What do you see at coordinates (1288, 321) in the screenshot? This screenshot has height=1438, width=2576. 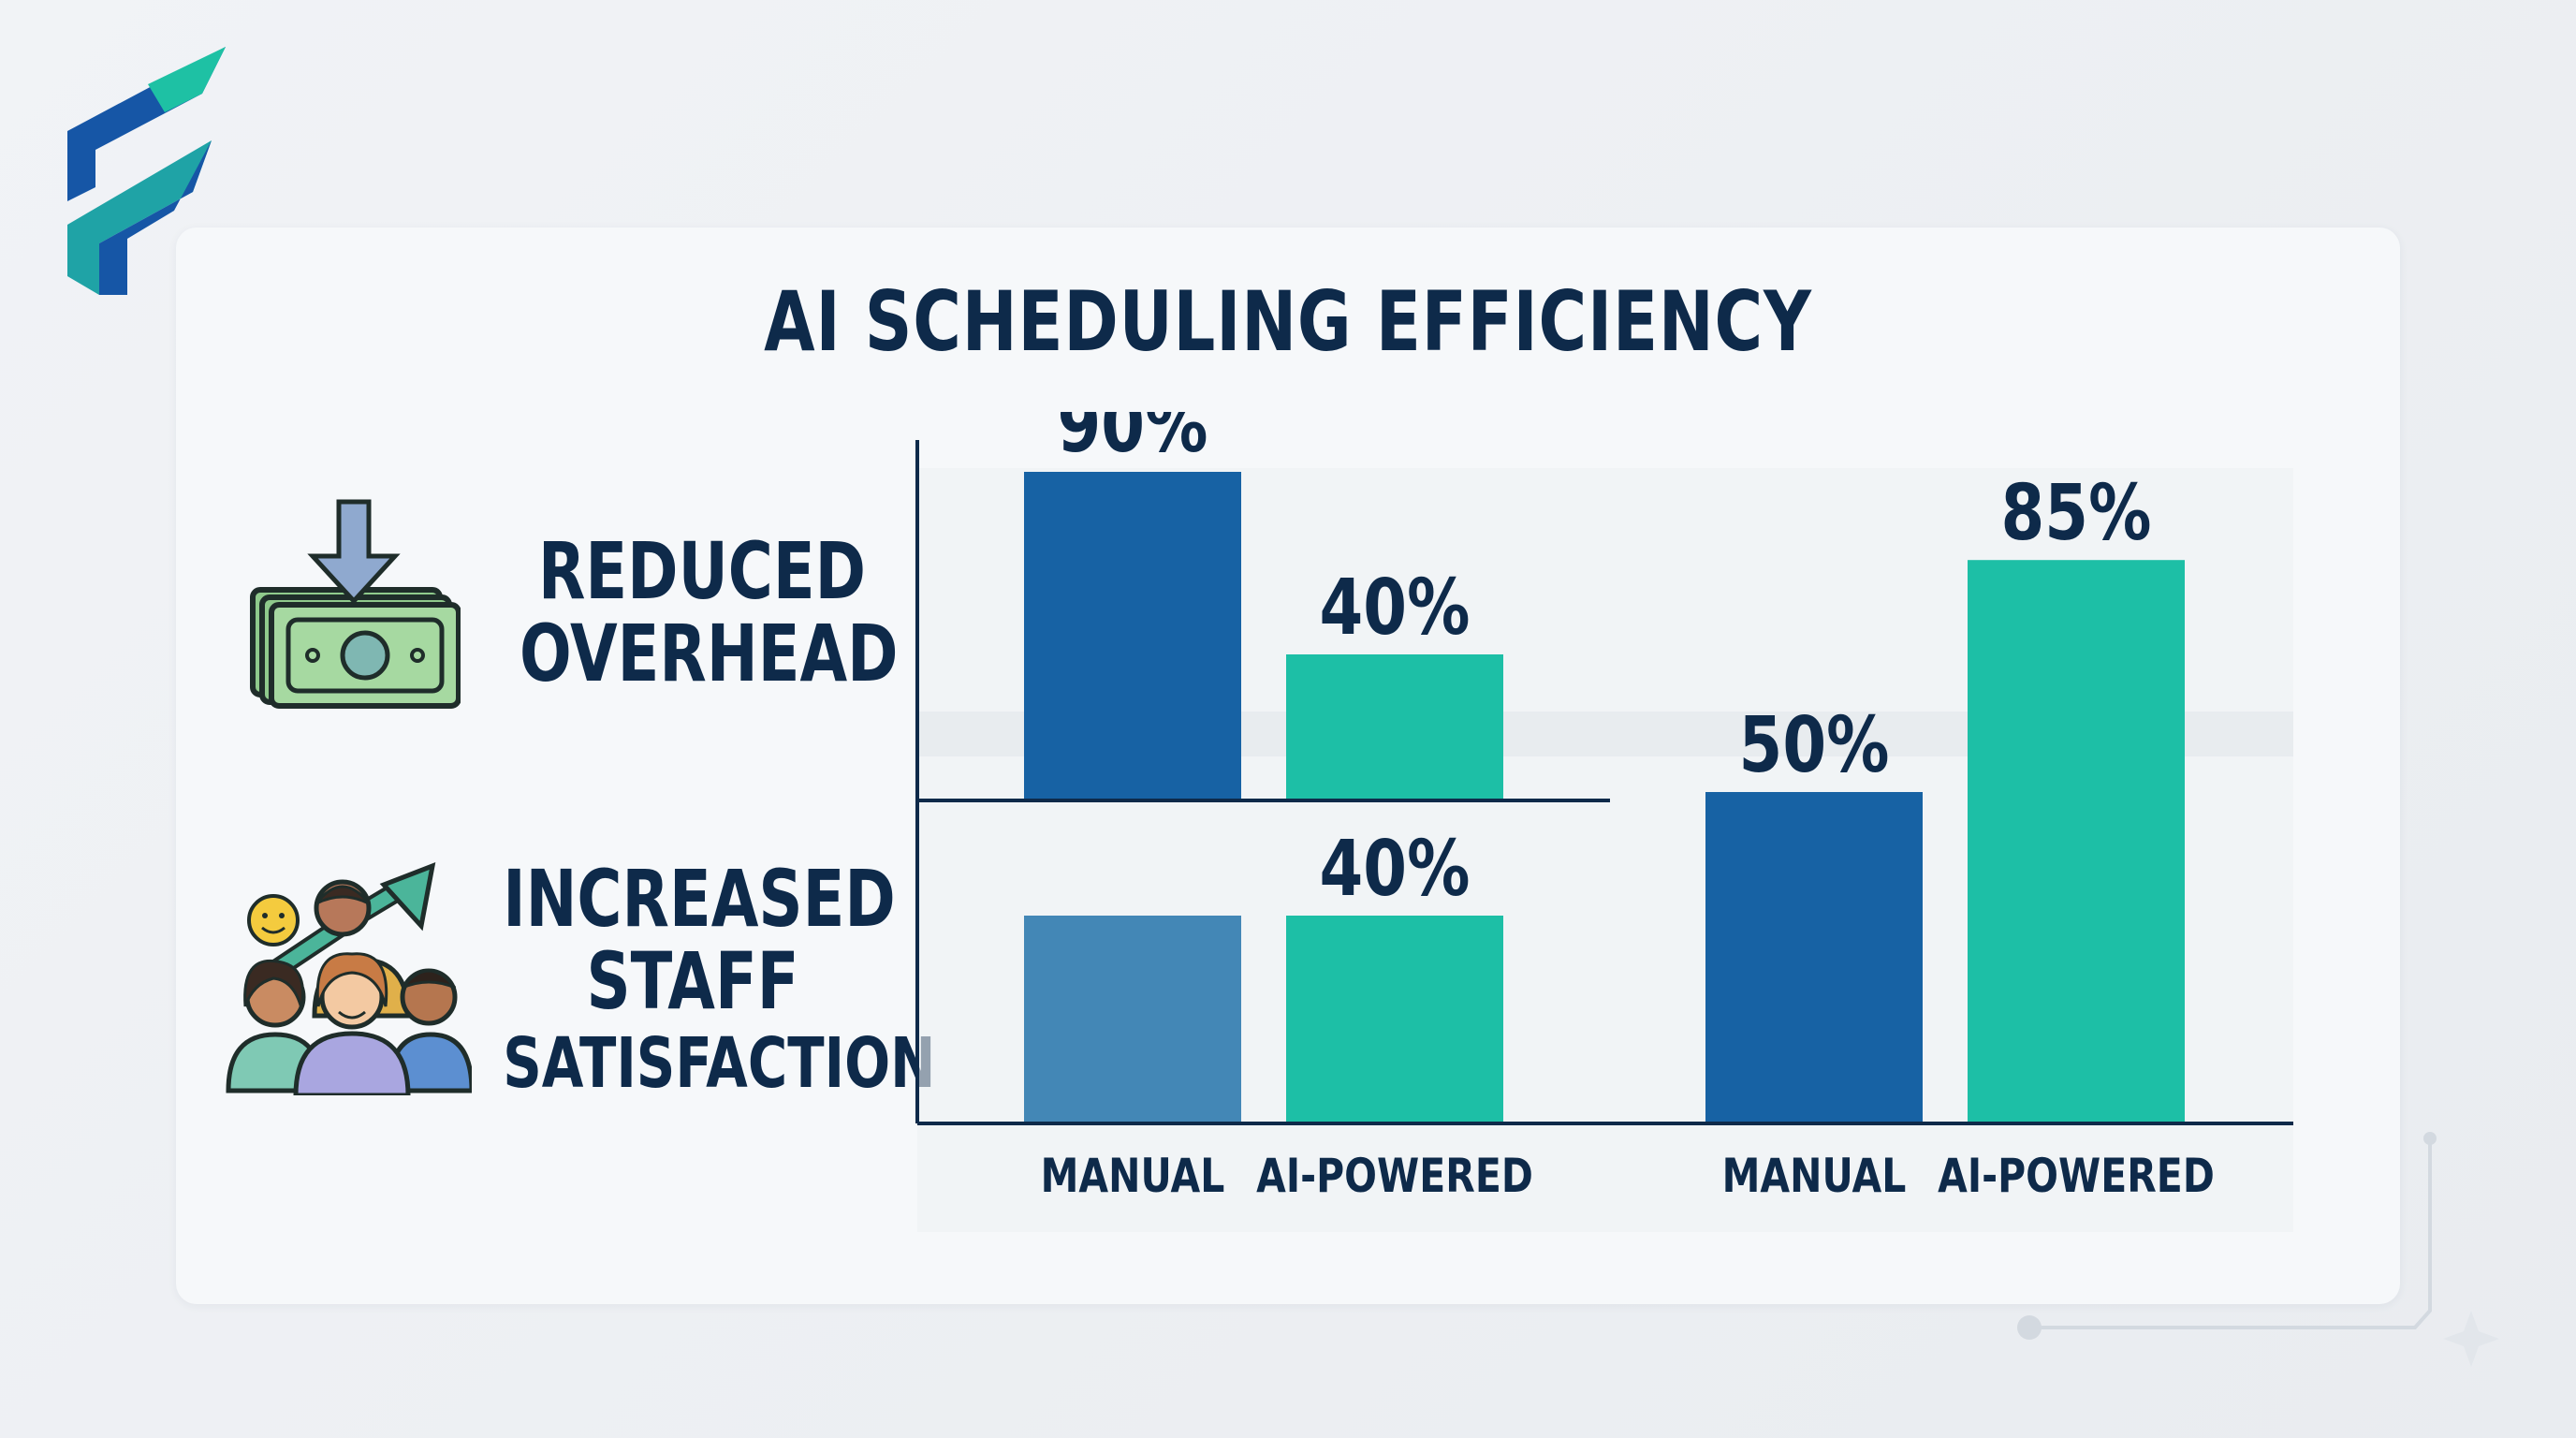 I see `chart-title: AI SCHEDULING EFFICIENCY` at bounding box center [1288, 321].